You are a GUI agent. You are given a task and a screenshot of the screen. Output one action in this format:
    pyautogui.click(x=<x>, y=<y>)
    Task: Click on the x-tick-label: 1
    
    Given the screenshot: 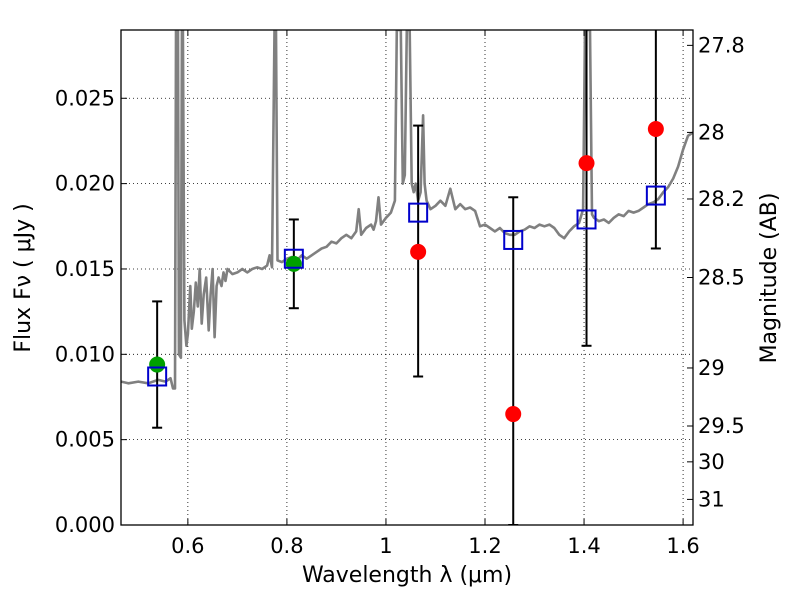 What is the action you would take?
    pyautogui.click(x=385, y=546)
    